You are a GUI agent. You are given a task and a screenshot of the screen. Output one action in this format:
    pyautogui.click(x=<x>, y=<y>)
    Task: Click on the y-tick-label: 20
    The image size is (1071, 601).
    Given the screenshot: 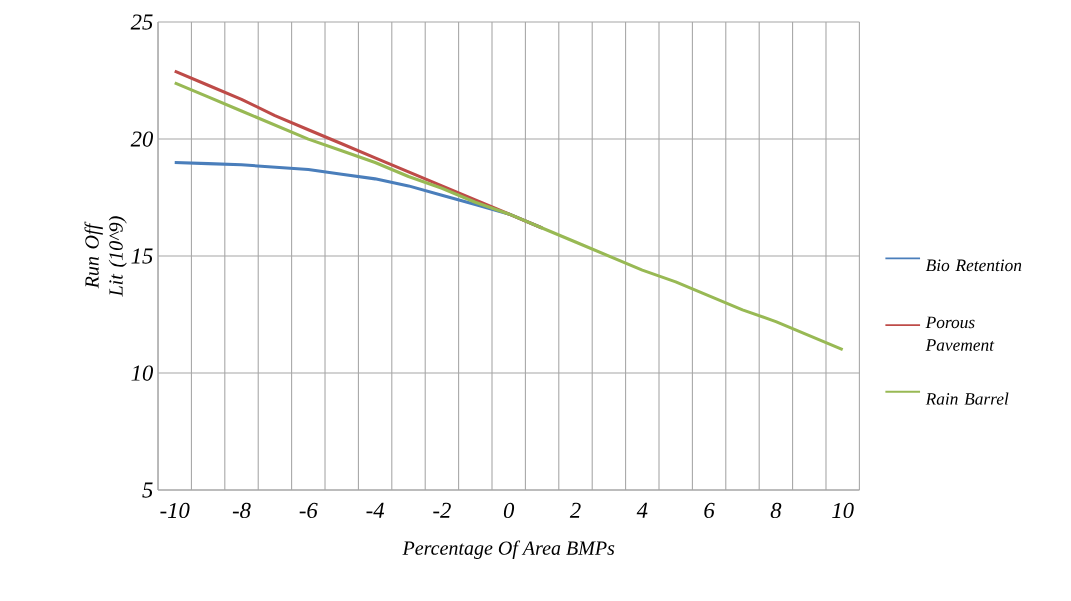 What is the action you would take?
    pyautogui.click(x=142, y=139)
    